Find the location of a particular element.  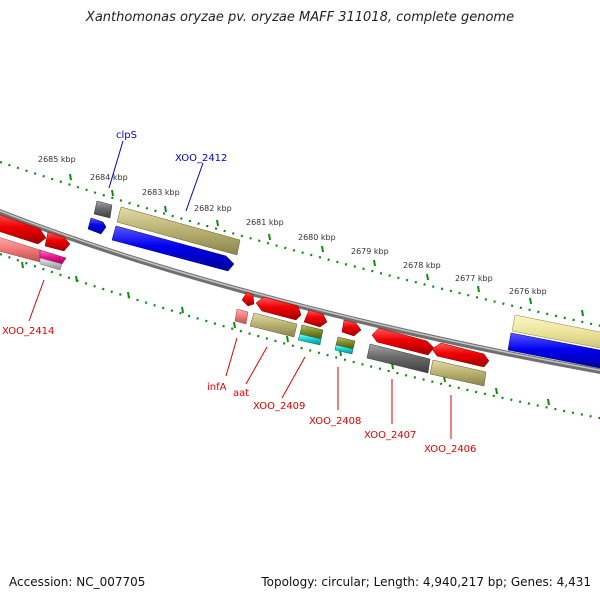

gene-infA is located at coordinates (241, 316).